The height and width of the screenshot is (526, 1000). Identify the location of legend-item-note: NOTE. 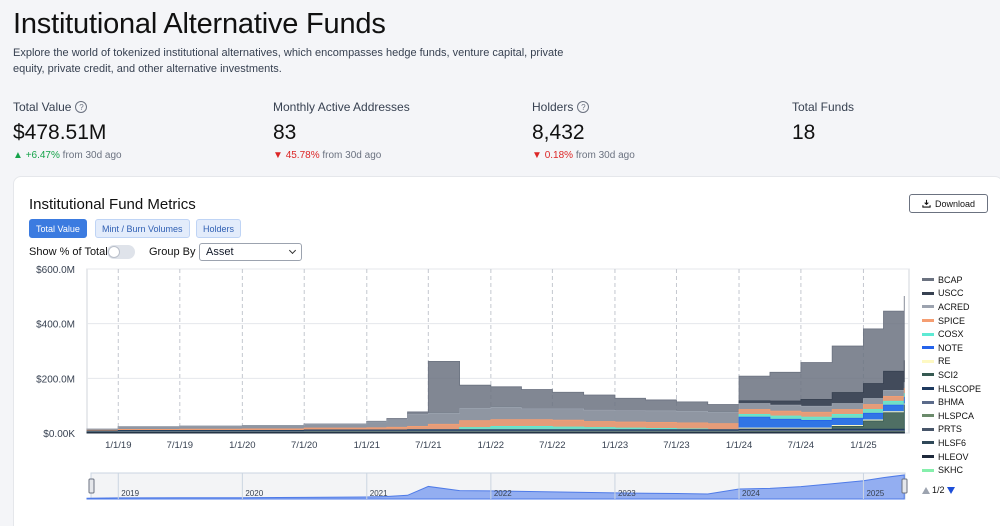
(959, 348).